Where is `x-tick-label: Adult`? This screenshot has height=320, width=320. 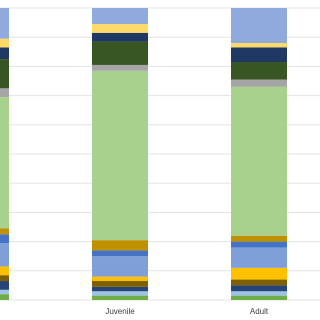 x-tick-label: Adult is located at coordinates (259, 311).